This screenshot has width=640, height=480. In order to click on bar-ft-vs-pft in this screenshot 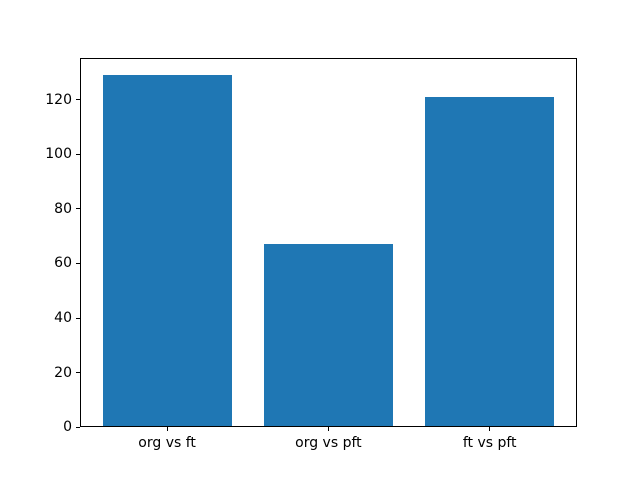, I will do `click(490, 262)`.